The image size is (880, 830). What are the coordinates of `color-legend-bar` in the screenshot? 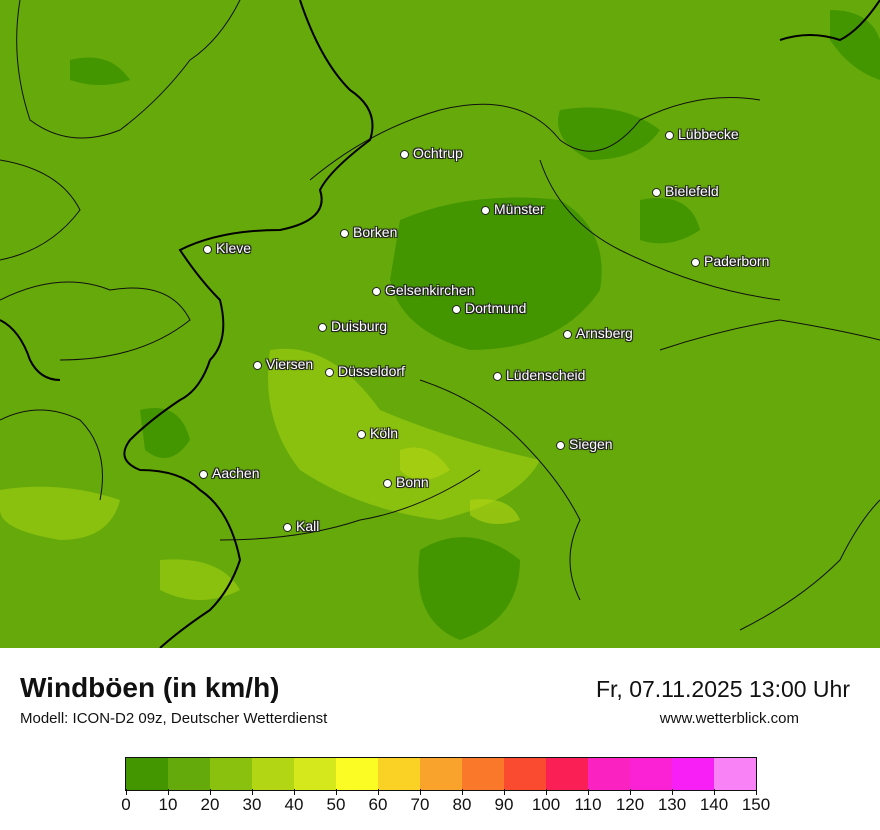 It's located at (441, 774).